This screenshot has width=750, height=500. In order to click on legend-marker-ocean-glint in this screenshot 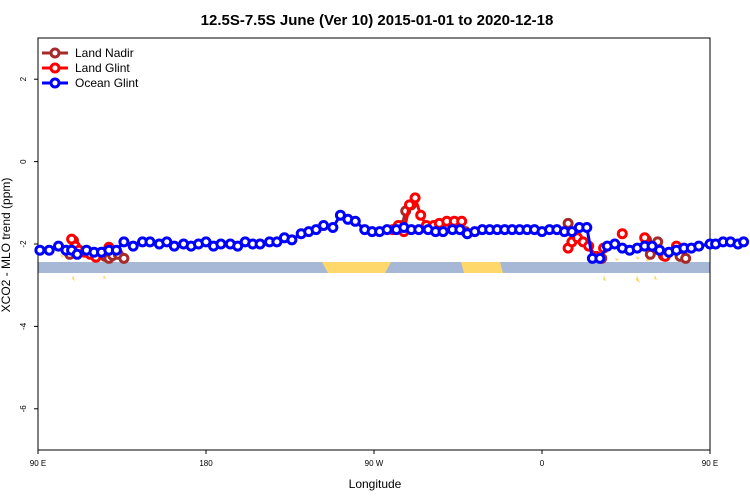, I will do `click(55, 83)`.